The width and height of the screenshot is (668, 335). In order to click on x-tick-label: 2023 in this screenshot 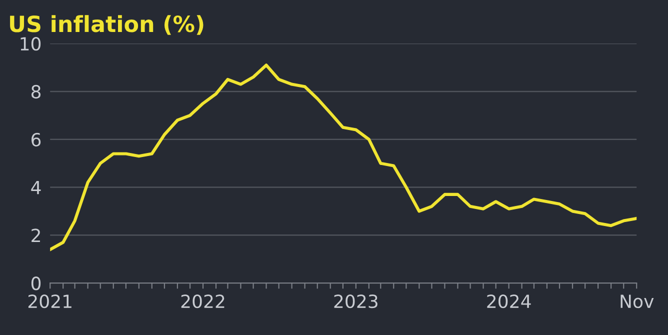, I will do `click(356, 301)`.